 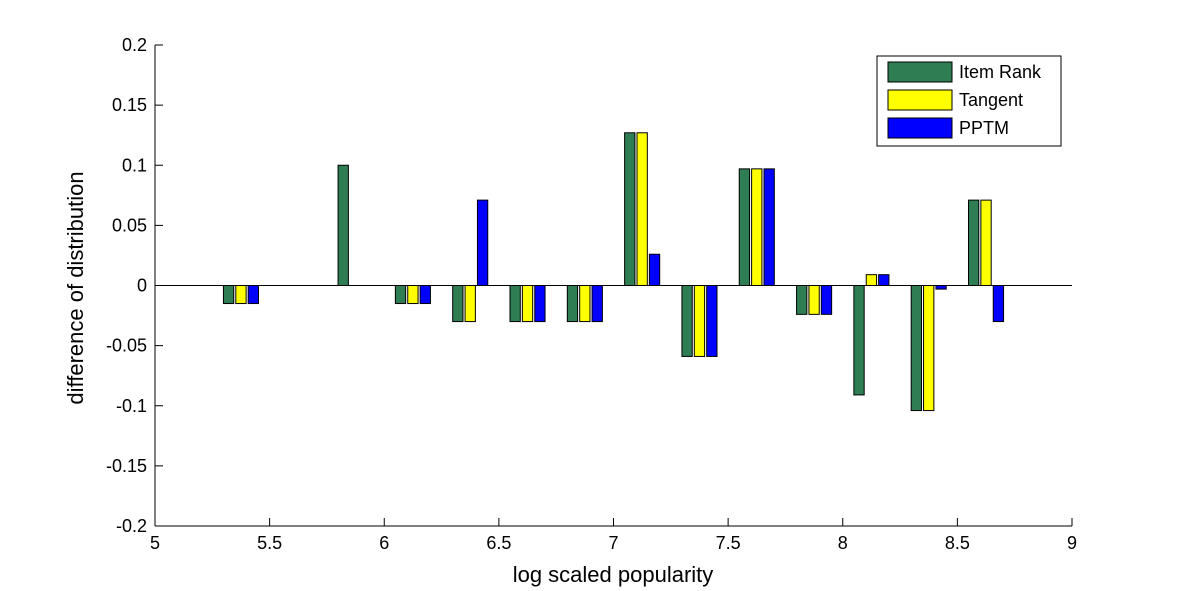 I want to click on legend-swatch-item-rank, so click(x=920, y=72).